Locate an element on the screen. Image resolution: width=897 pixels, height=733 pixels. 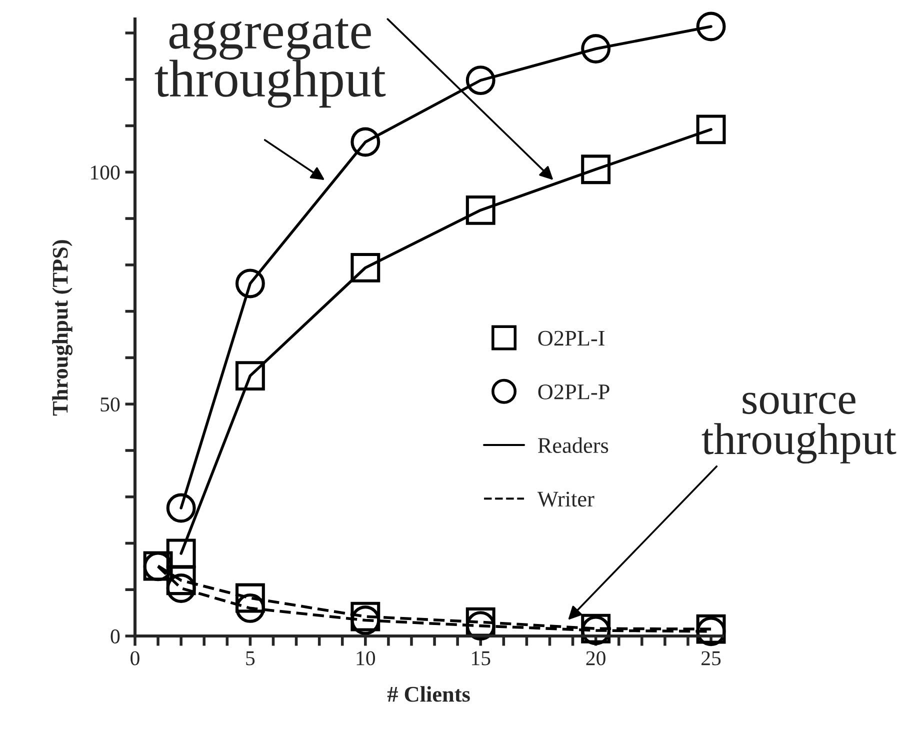
x-tick-label: 25 is located at coordinates (711, 658).